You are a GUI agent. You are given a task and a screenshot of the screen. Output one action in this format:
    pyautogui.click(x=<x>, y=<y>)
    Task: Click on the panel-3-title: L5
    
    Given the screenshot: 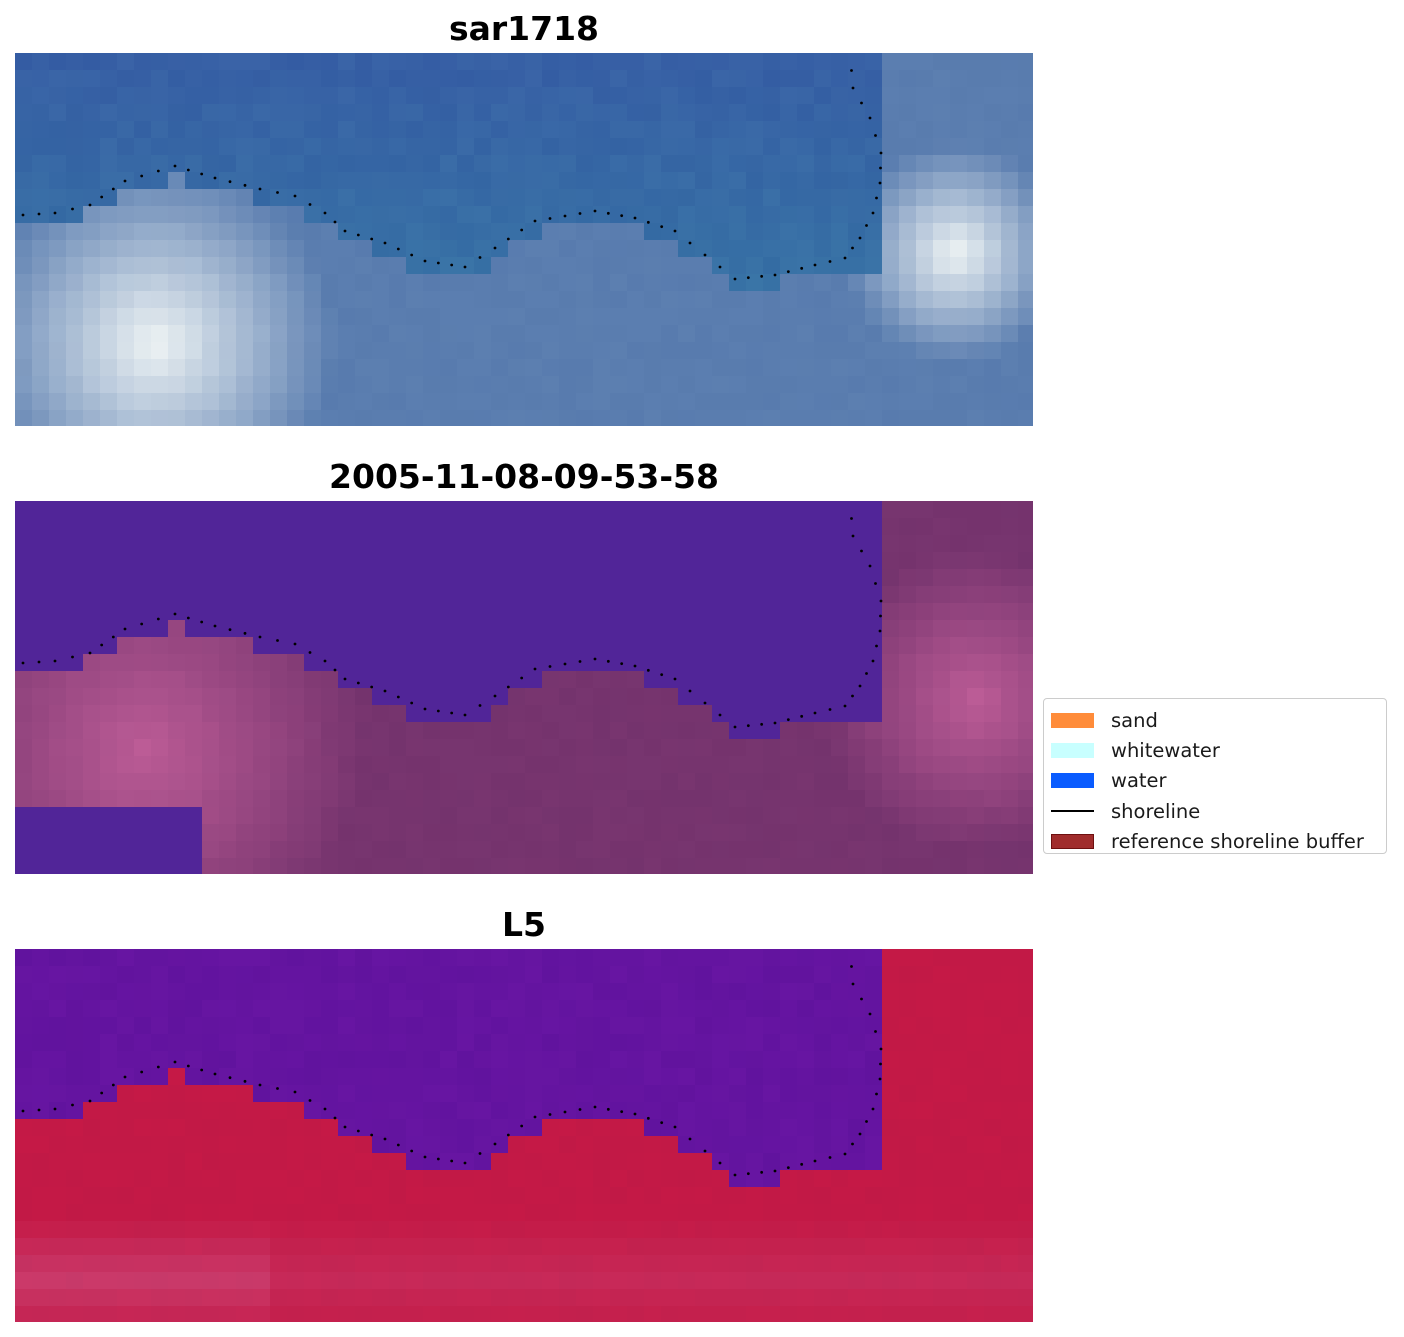 What is the action you would take?
    pyautogui.click(x=524, y=924)
    